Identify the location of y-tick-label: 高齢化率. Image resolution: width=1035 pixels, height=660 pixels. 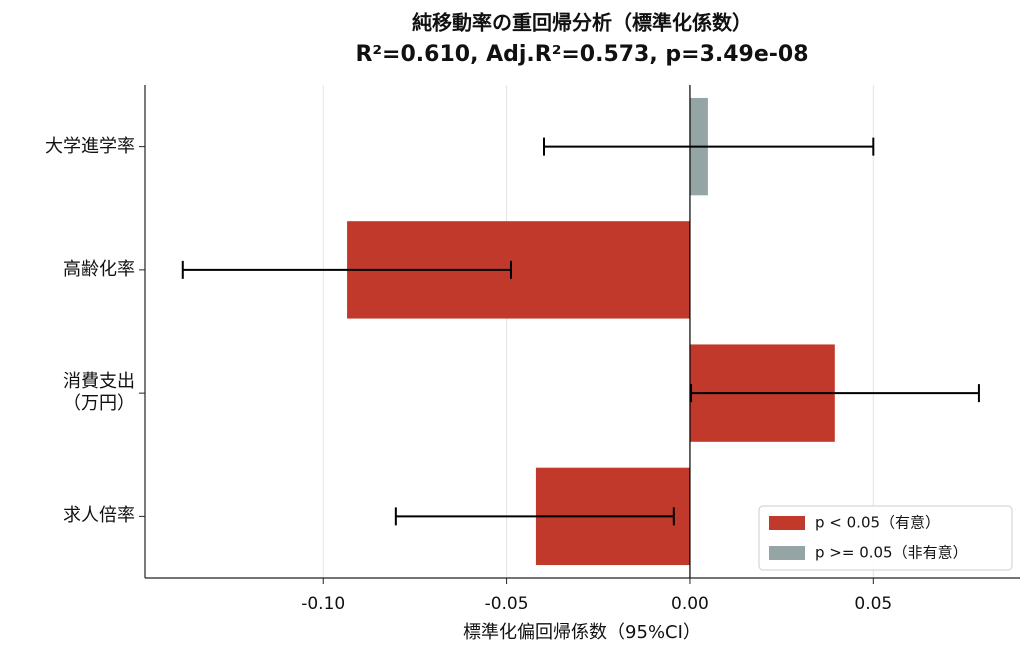
(99, 269).